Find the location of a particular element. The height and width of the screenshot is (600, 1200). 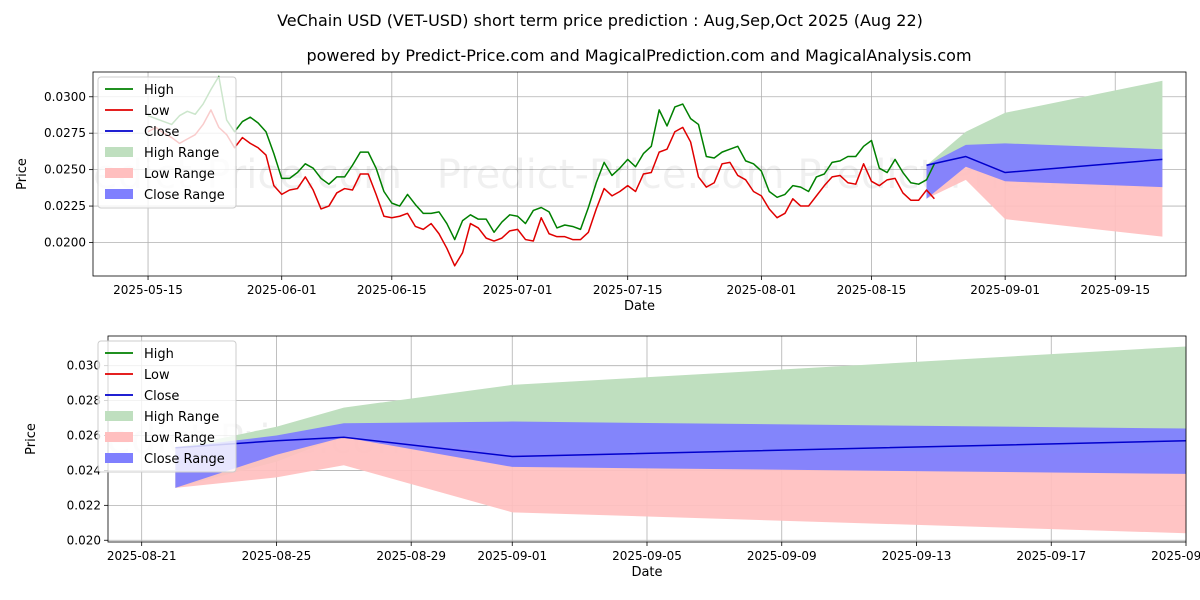

x-tick-label: 2025-09-09 is located at coordinates (782, 556).